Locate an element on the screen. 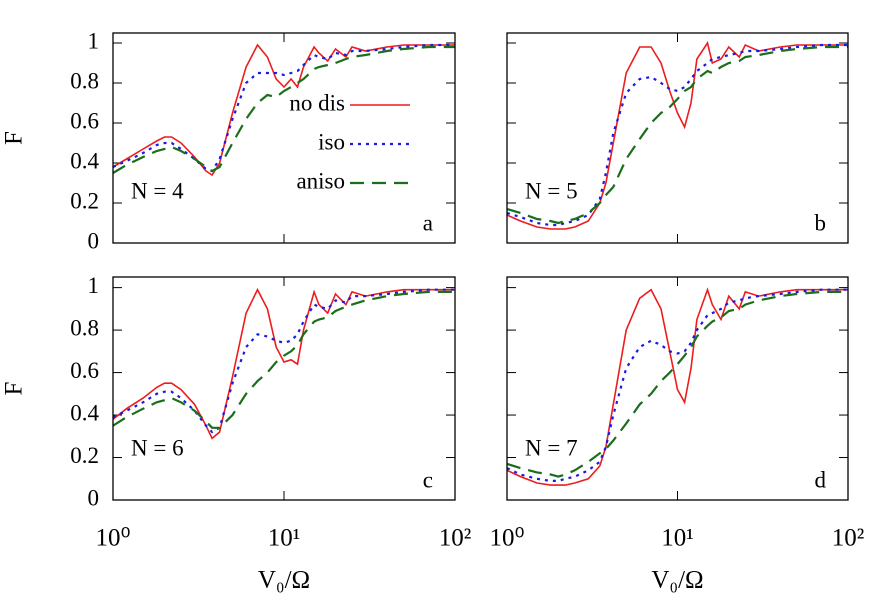 This screenshot has width=872, height=610. panel-label: N = 7 is located at coordinates (551, 447).